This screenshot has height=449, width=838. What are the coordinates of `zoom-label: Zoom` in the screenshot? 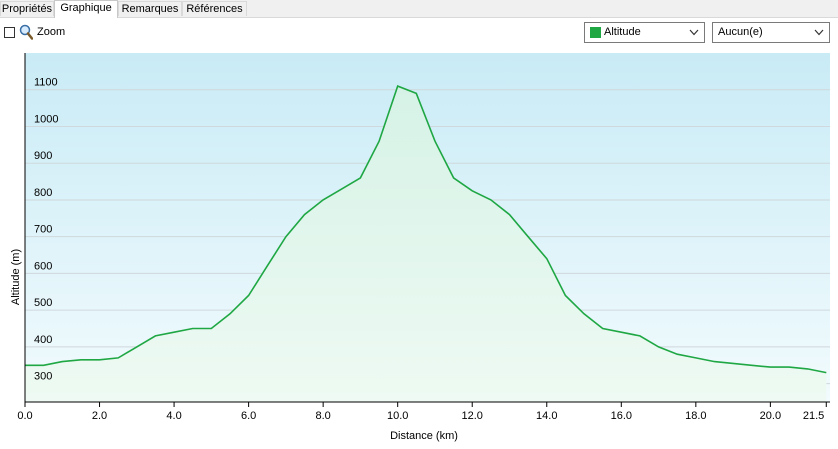 It's located at (51, 32).